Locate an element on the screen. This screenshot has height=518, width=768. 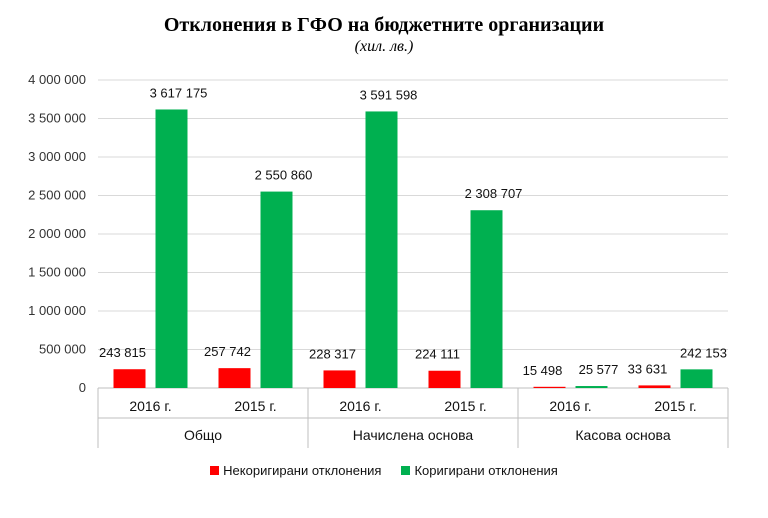
data-label-corrected: 3 617 175 is located at coordinates (179, 92).